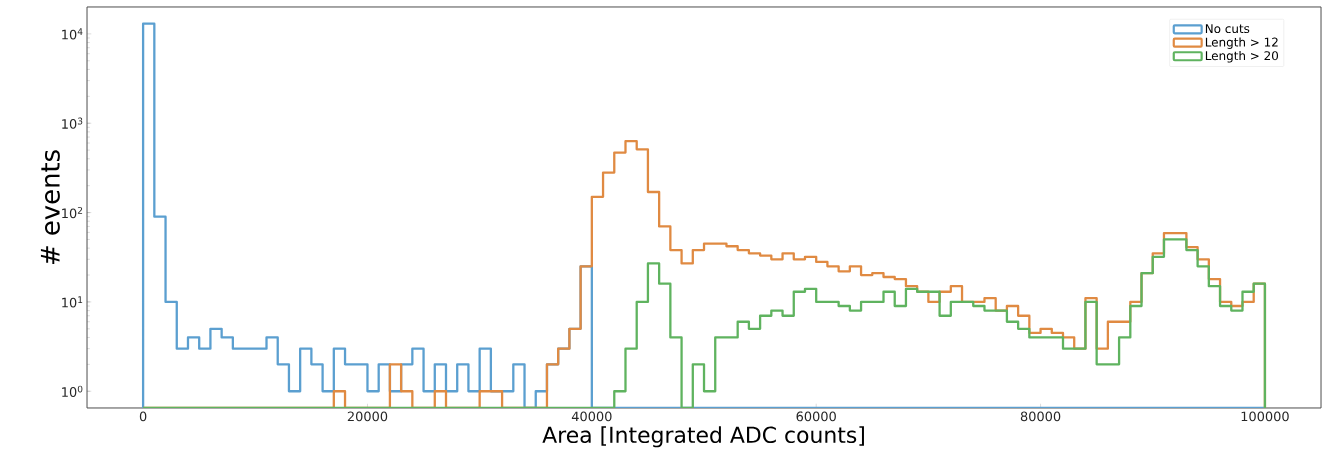 This screenshot has height=474, width=1322. I want to click on y-tick-label: 10$^{0}$, so click(72, 391).